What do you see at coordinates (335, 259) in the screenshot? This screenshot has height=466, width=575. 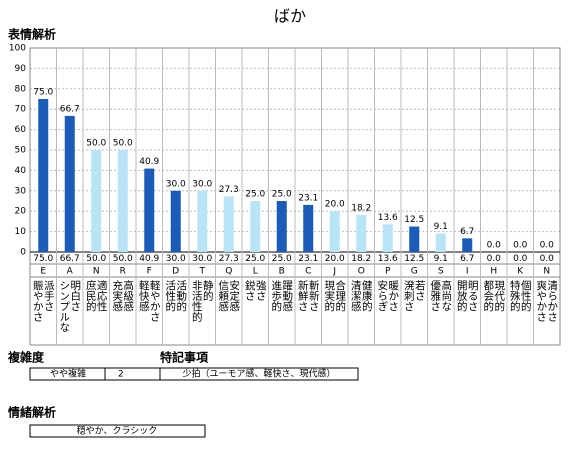 I see `table-value: 20.0` at bounding box center [335, 259].